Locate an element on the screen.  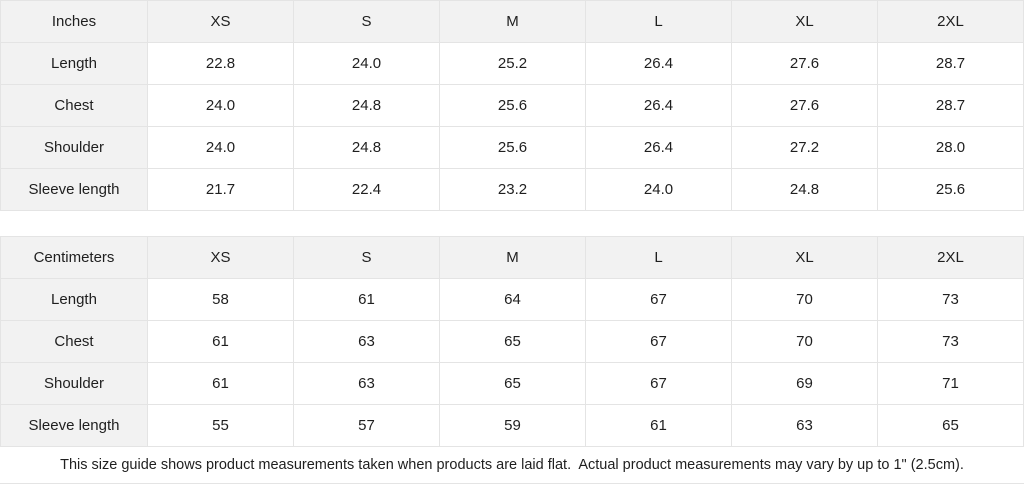
measurement-cell: 55 is located at coordinates (220, 425).